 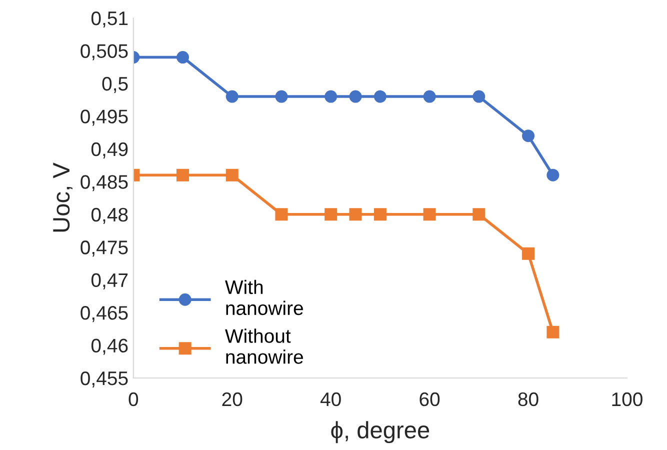 I want to click on y-tick-label: 0,46, so click(x=109, y=346).